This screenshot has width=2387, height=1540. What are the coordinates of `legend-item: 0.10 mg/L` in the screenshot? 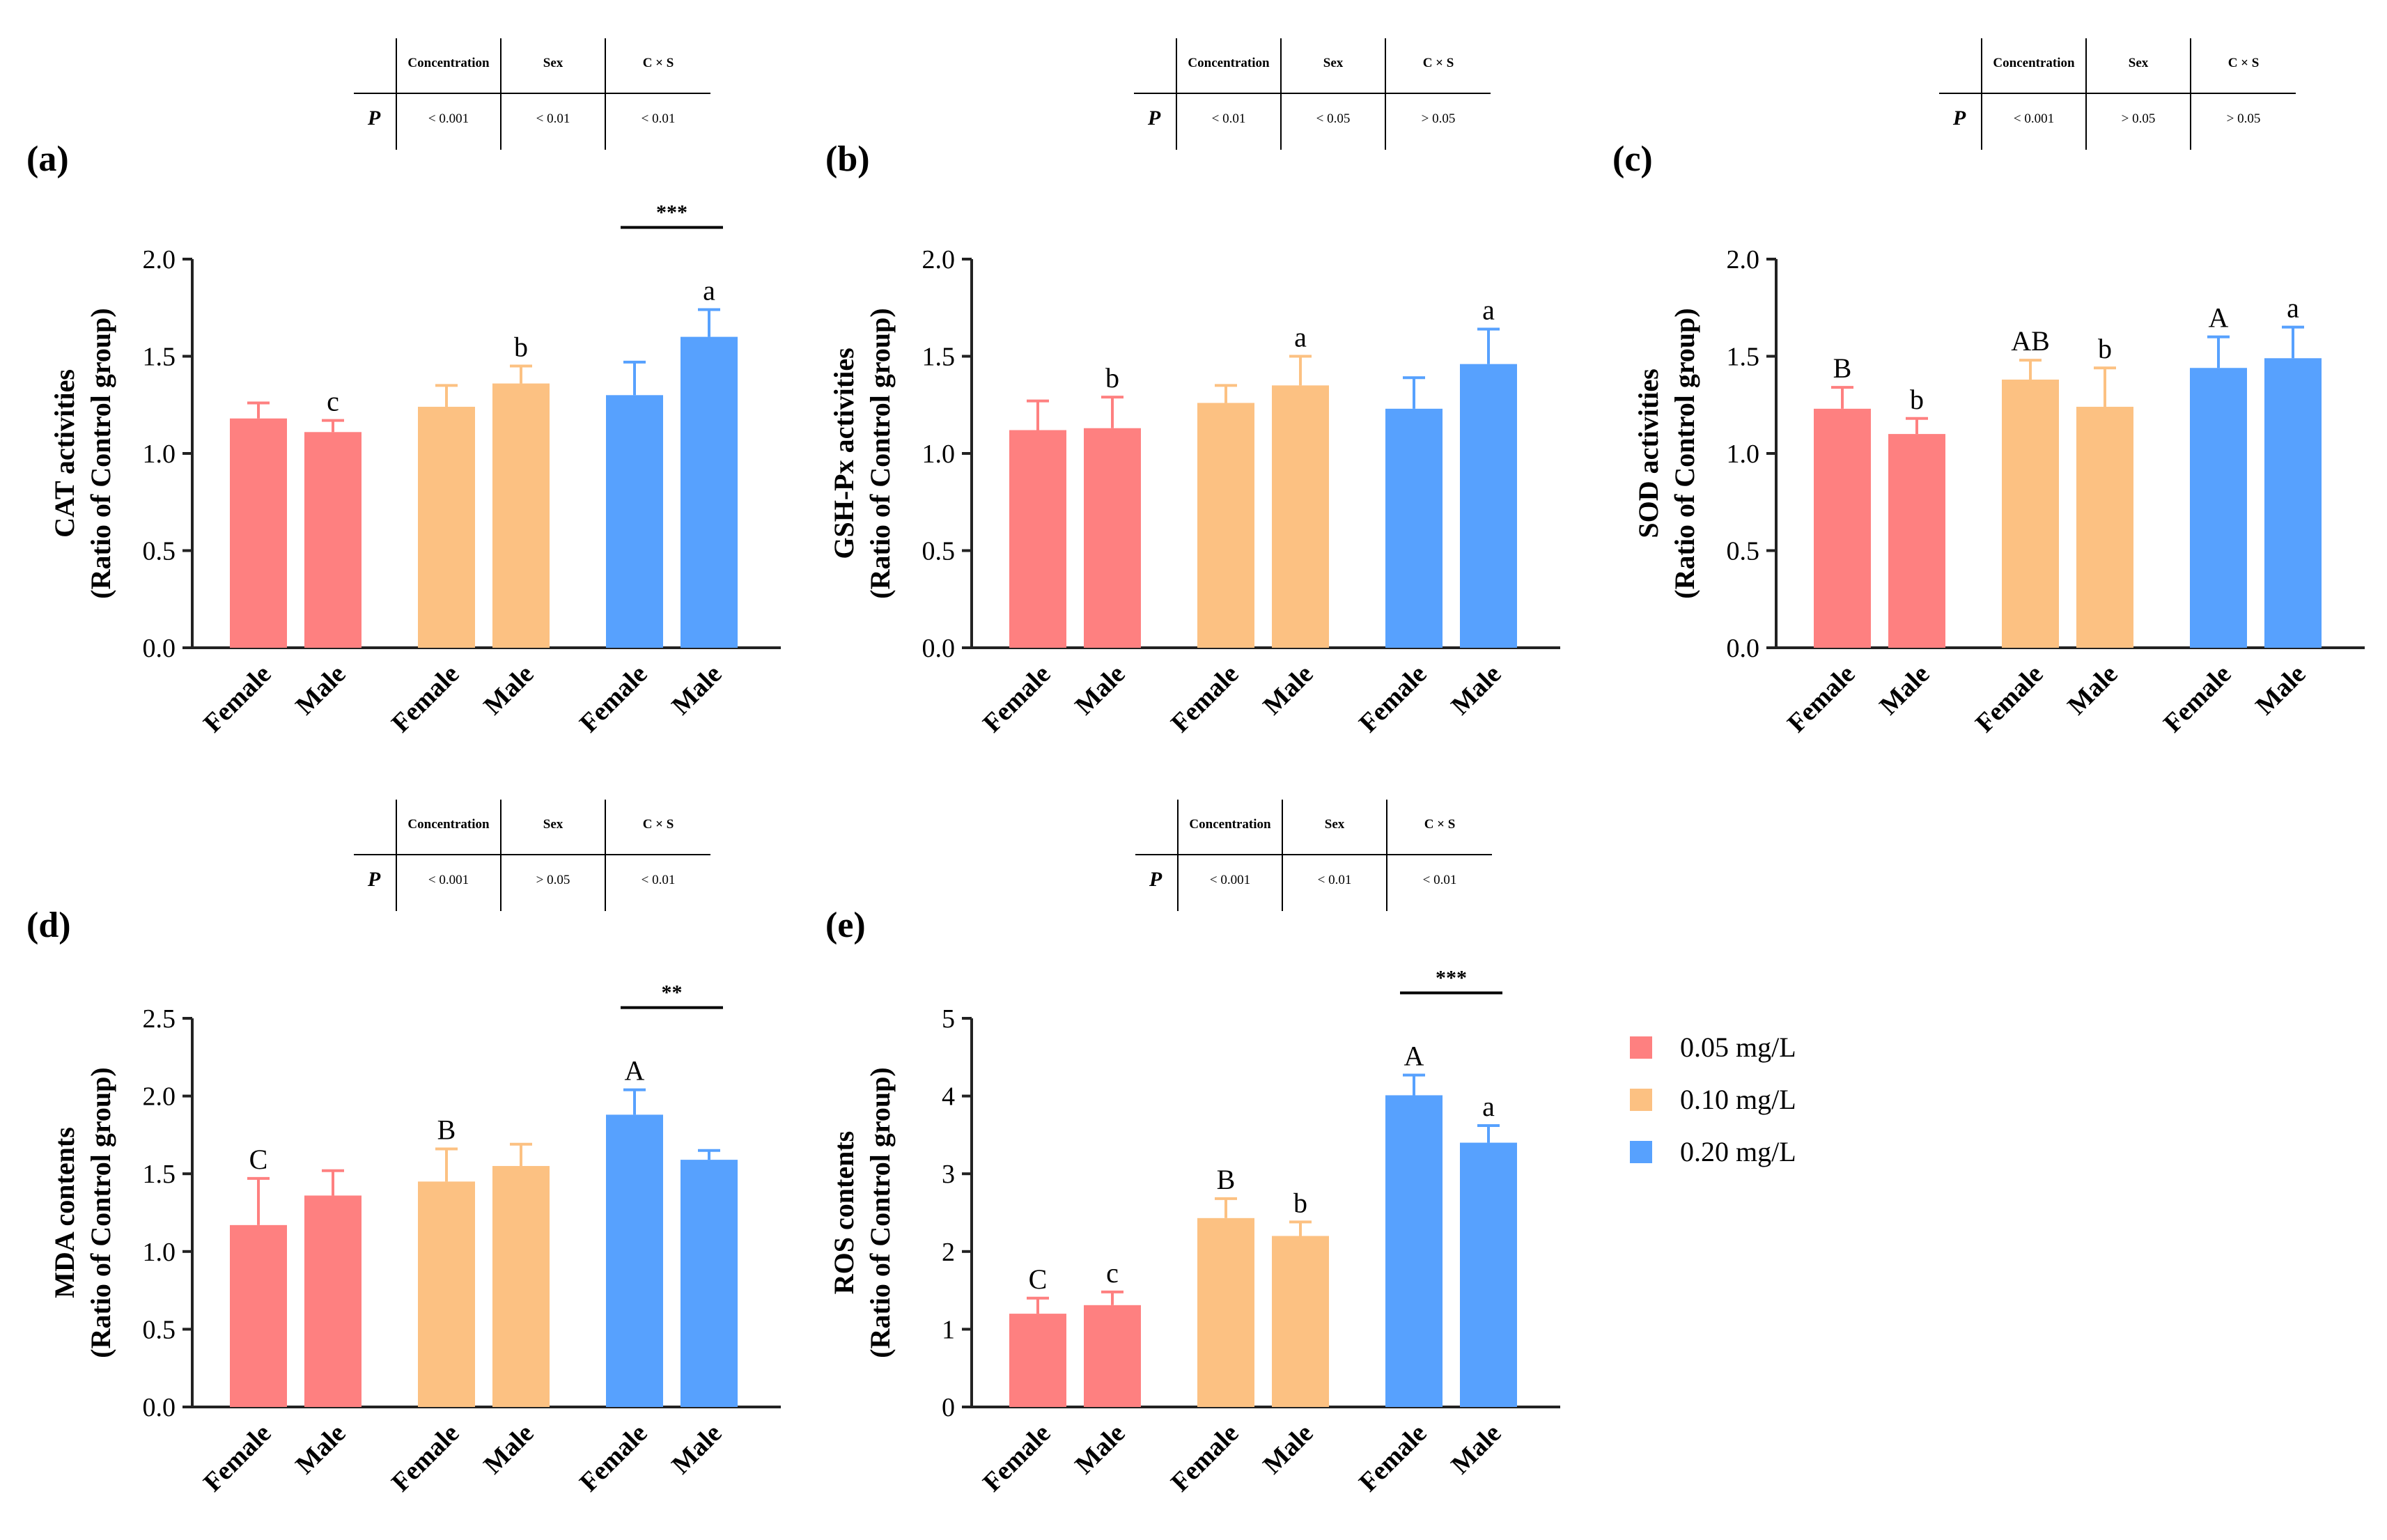 It's located at (1749, 1100).